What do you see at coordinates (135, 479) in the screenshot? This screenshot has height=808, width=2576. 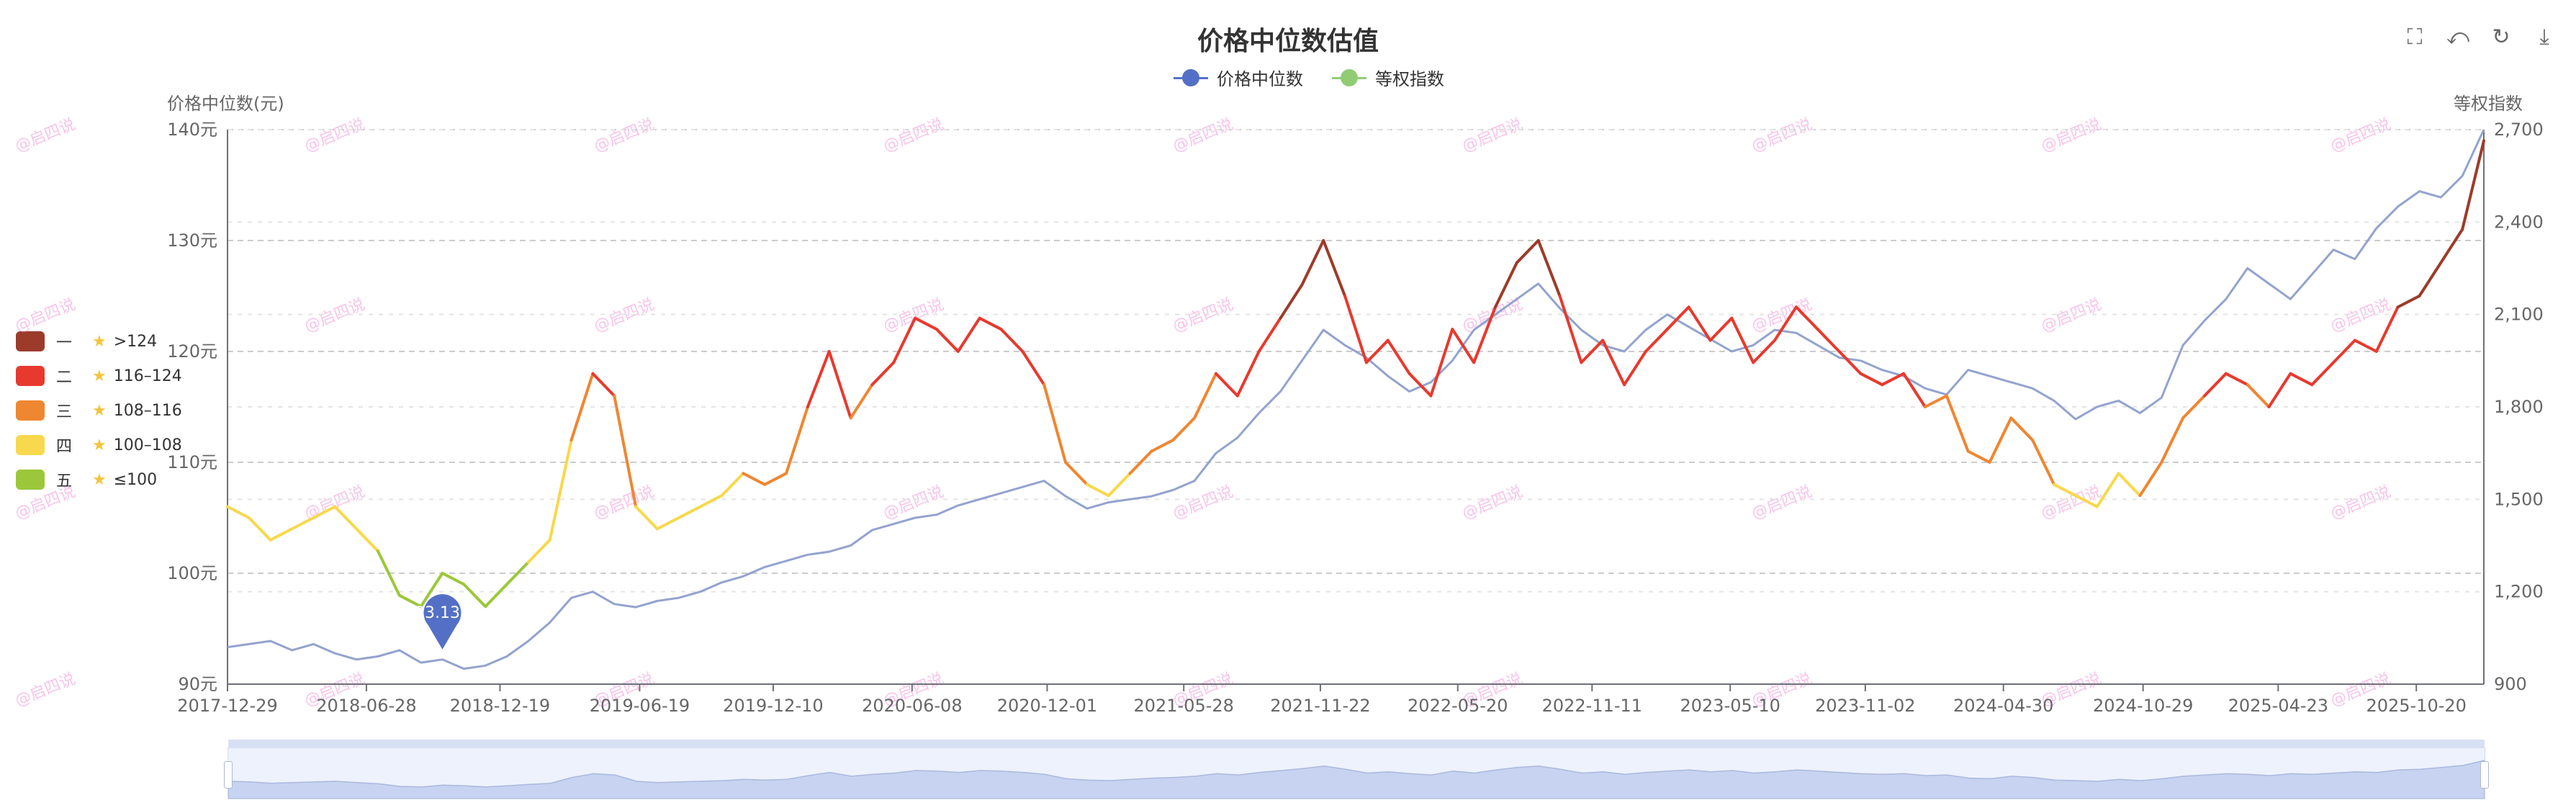 I see `visual-map-range: ≤100` at bounding box center [135, 479].